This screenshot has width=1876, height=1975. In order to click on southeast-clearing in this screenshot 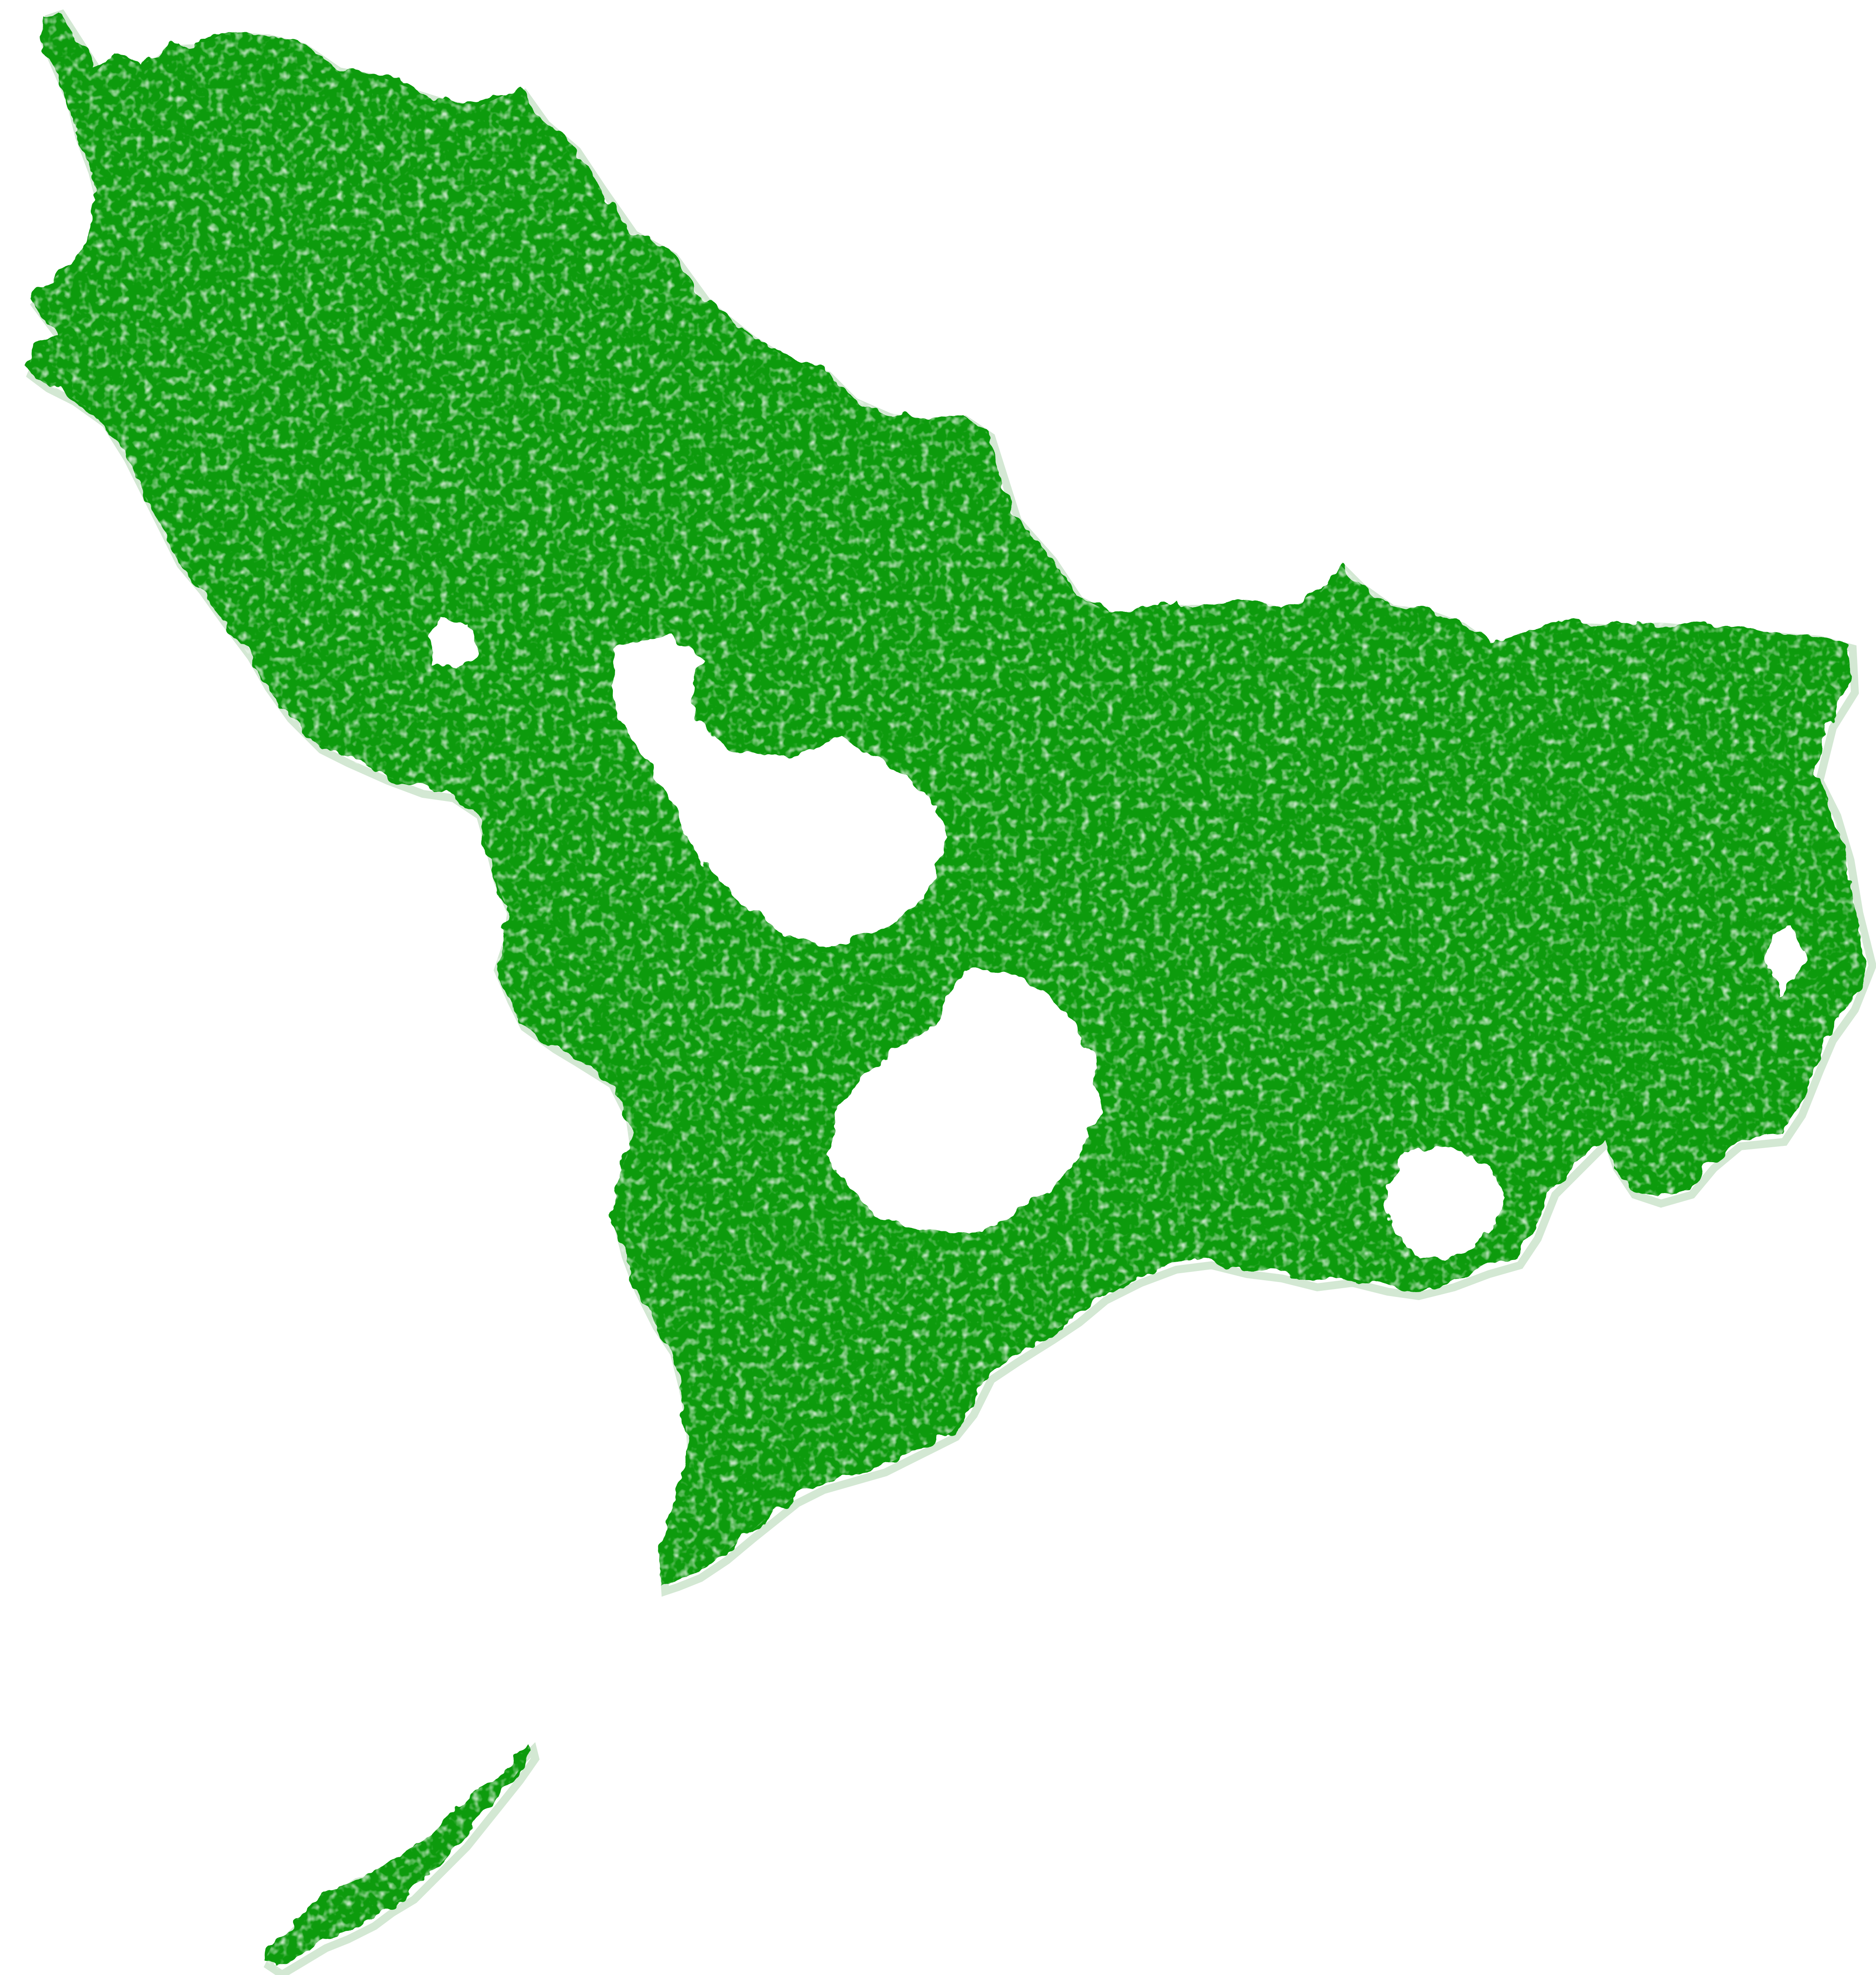, I will do `click(1445, 1202)`.